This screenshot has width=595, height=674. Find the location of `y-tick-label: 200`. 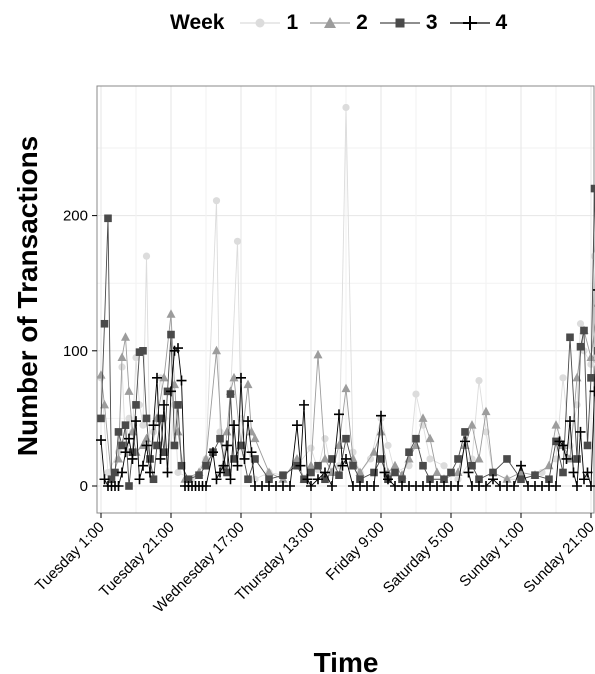

y-tick-label: 200 is located at coordinates (75, 216).